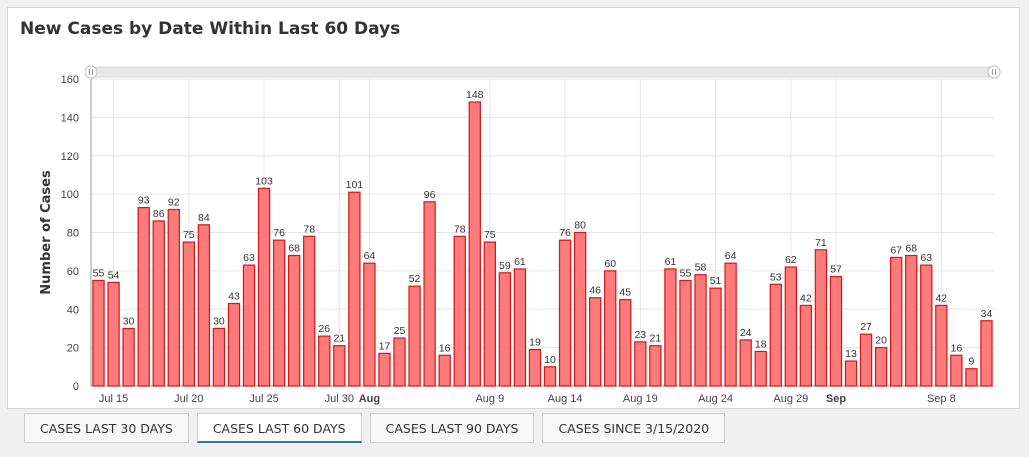  What do you see at coordinates (994, 72) in the screenshot?
I see `range-slider-right-handle` at bounding box center [994, 72].